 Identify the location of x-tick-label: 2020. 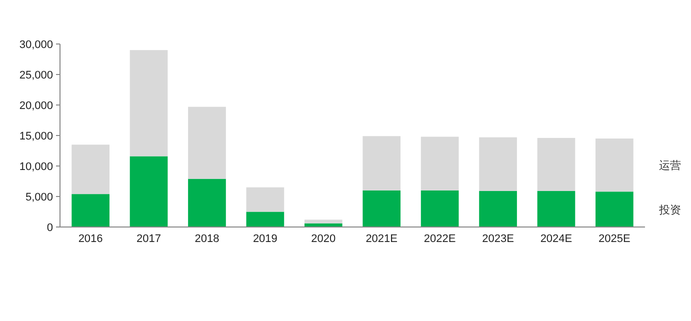
(323, 239).